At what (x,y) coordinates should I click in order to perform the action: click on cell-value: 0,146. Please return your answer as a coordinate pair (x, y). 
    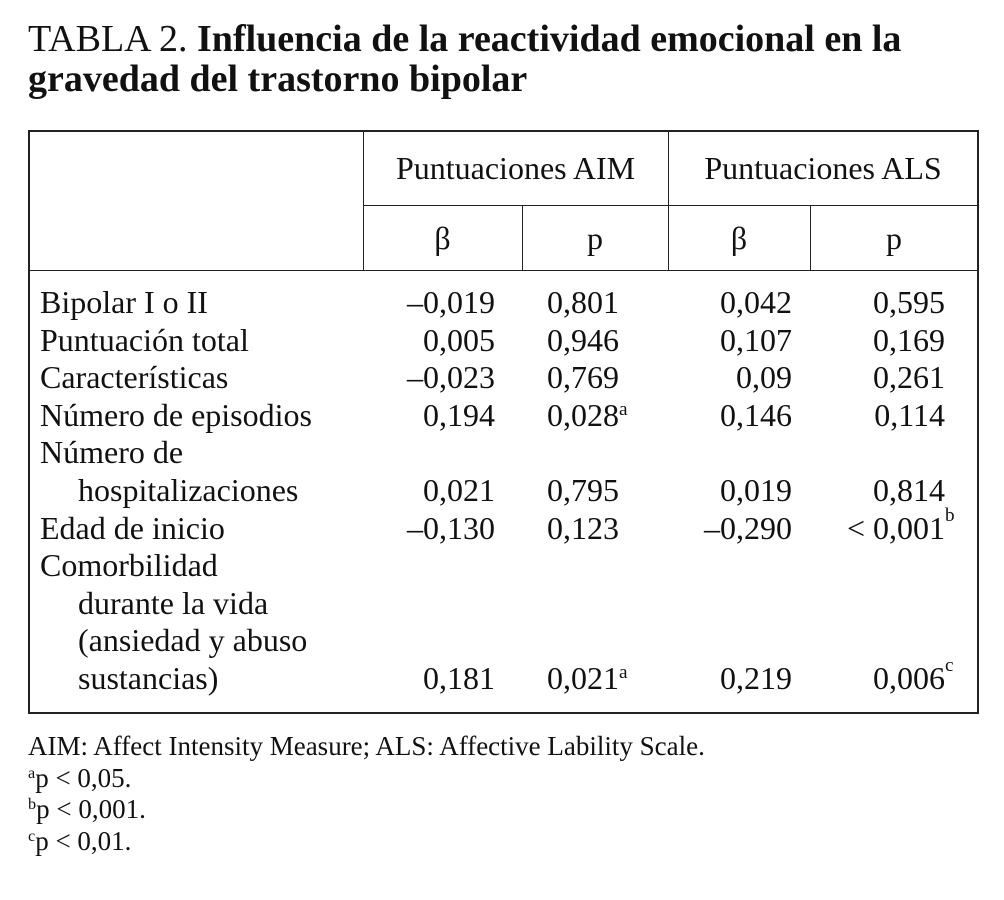
    Looking at the image, I should click on (756, 414).